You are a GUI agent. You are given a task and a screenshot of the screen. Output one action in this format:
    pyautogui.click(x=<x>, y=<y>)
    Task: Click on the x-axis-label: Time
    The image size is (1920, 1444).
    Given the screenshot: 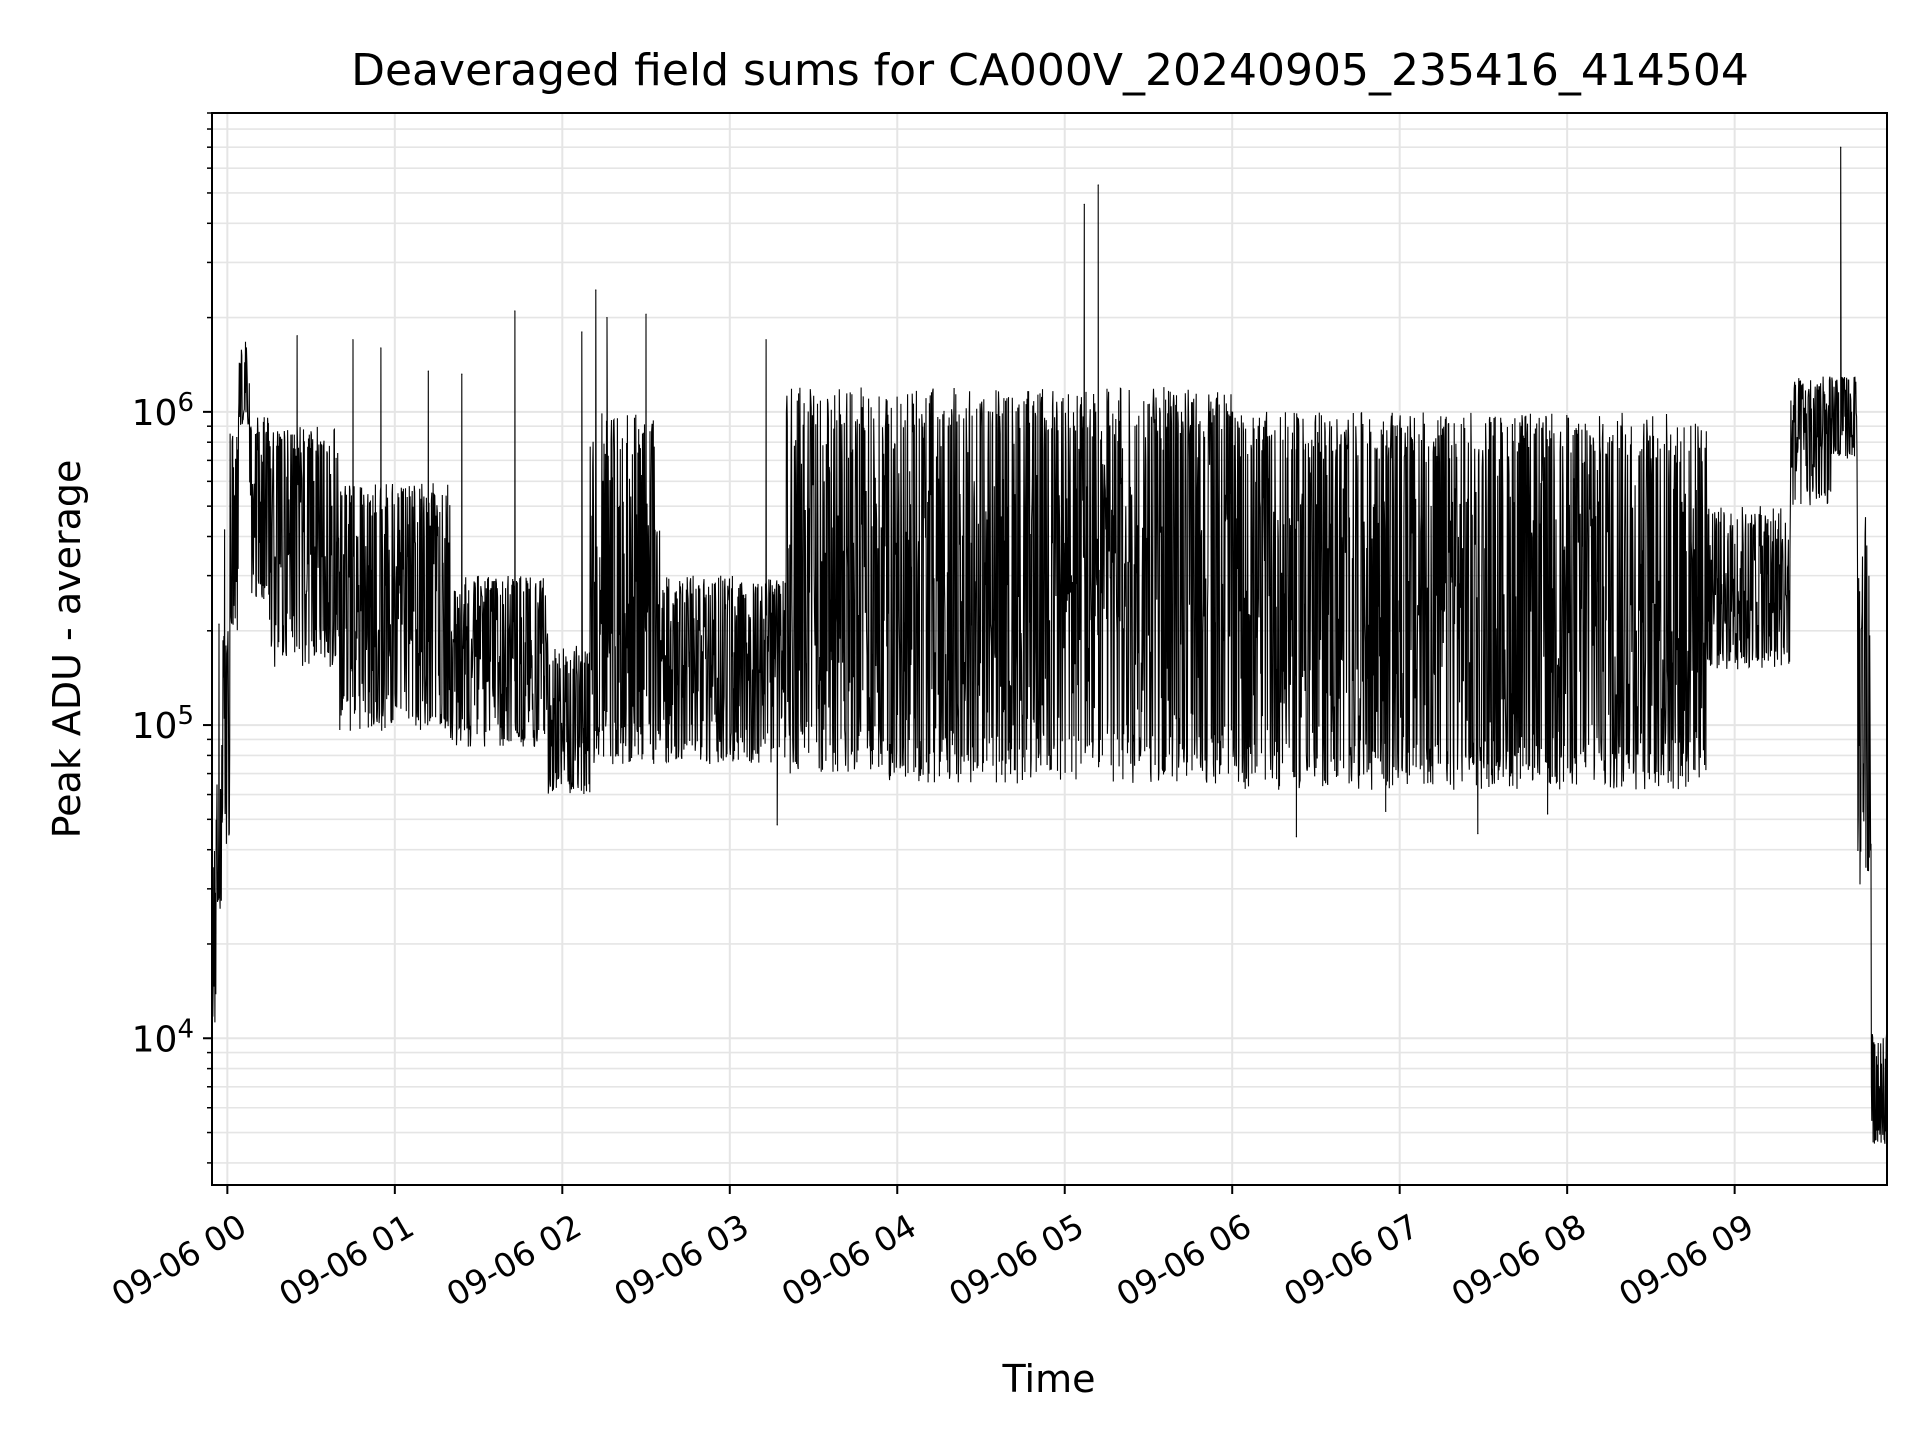 What is the action you would take?
    pyautogui.click(x=1049, y=1379)
    